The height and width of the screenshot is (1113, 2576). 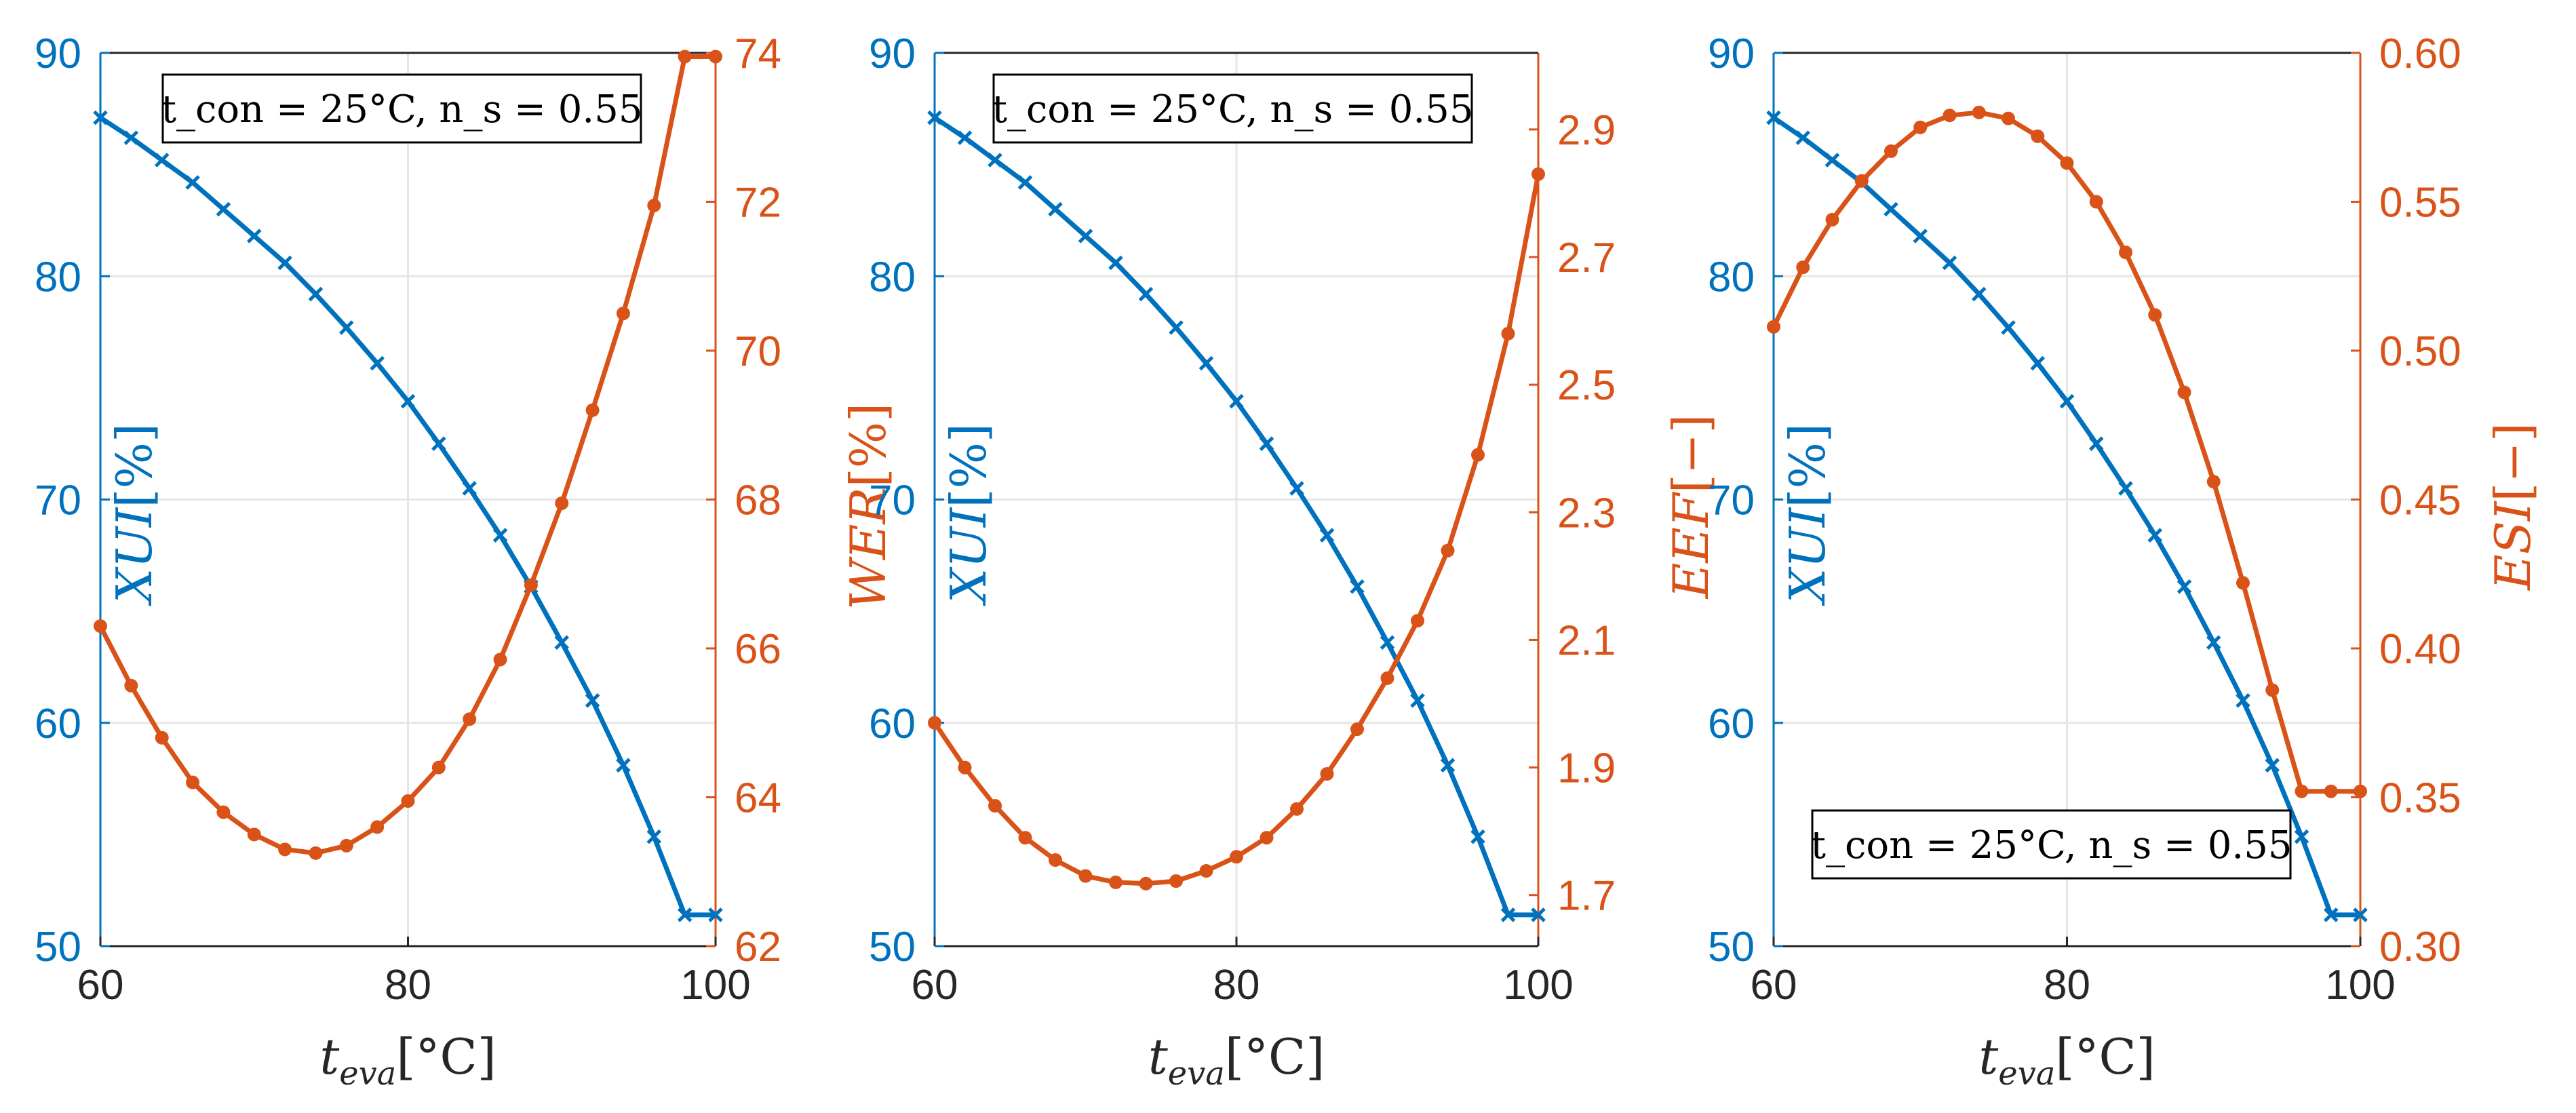 What do you see at coordinates (1807, 514) in the screenshot?
I see `left-y-axis-label: XUI[%]` at bounding box center [1807, 514].